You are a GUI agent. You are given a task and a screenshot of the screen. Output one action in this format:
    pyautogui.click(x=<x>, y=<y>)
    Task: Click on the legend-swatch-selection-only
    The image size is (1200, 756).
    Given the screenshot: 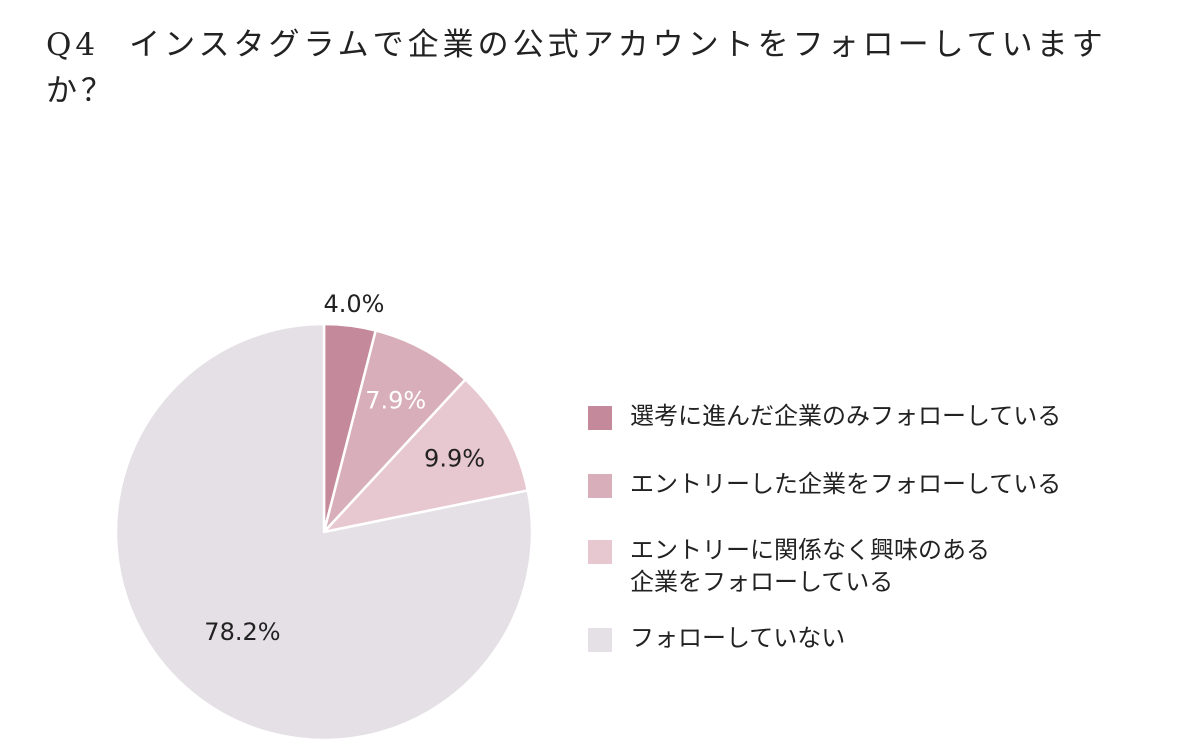 What is the action you would take?
    pyautogui.click(x=600, y=418)
    